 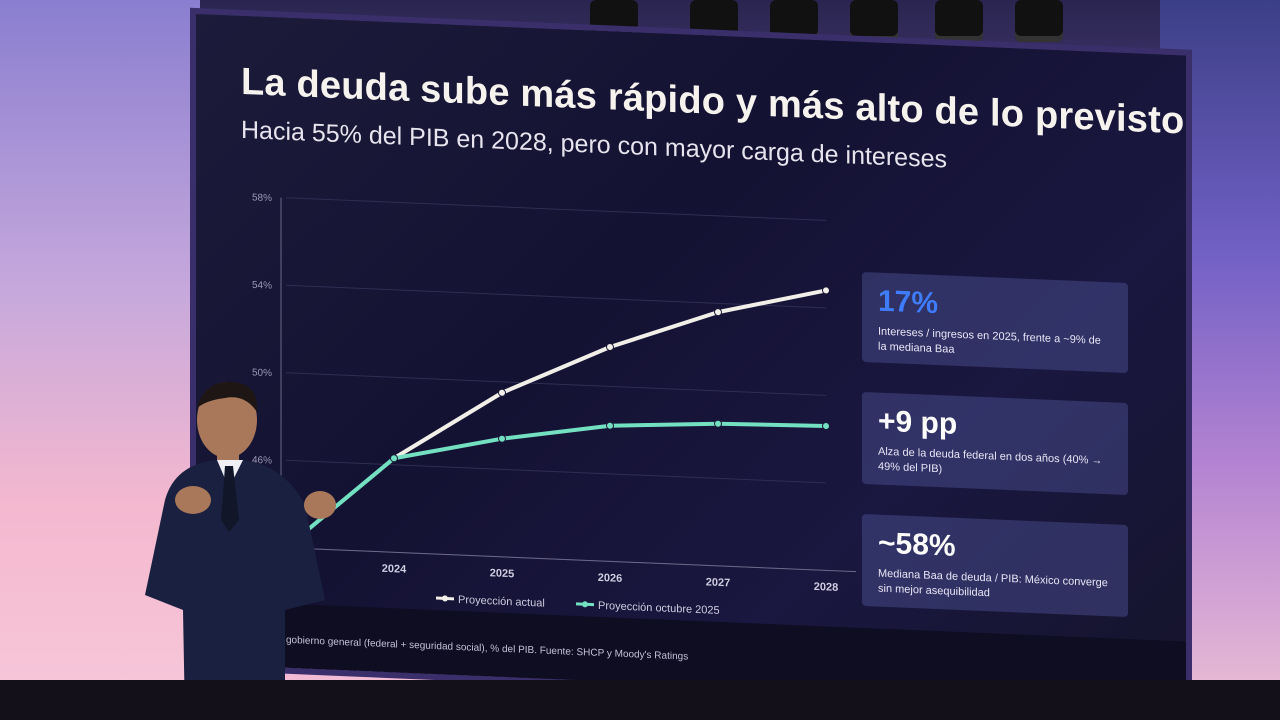 I want to click on y-tick-label: 54%, so click(x=262, y=286).